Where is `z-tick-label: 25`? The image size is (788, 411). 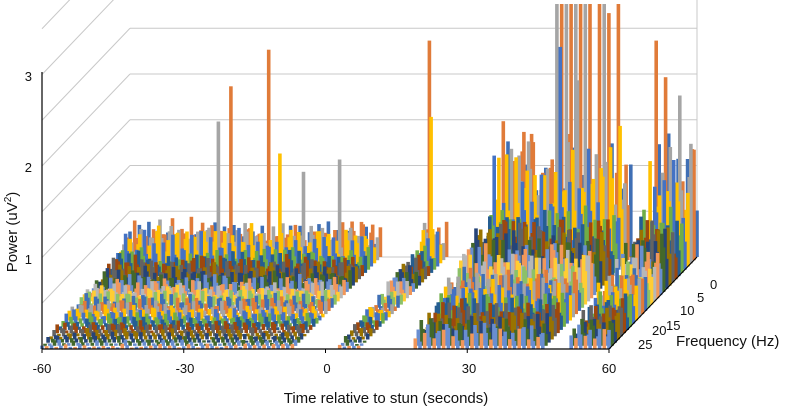
z-tick-label: 25 is located at coordinates (645, 344).